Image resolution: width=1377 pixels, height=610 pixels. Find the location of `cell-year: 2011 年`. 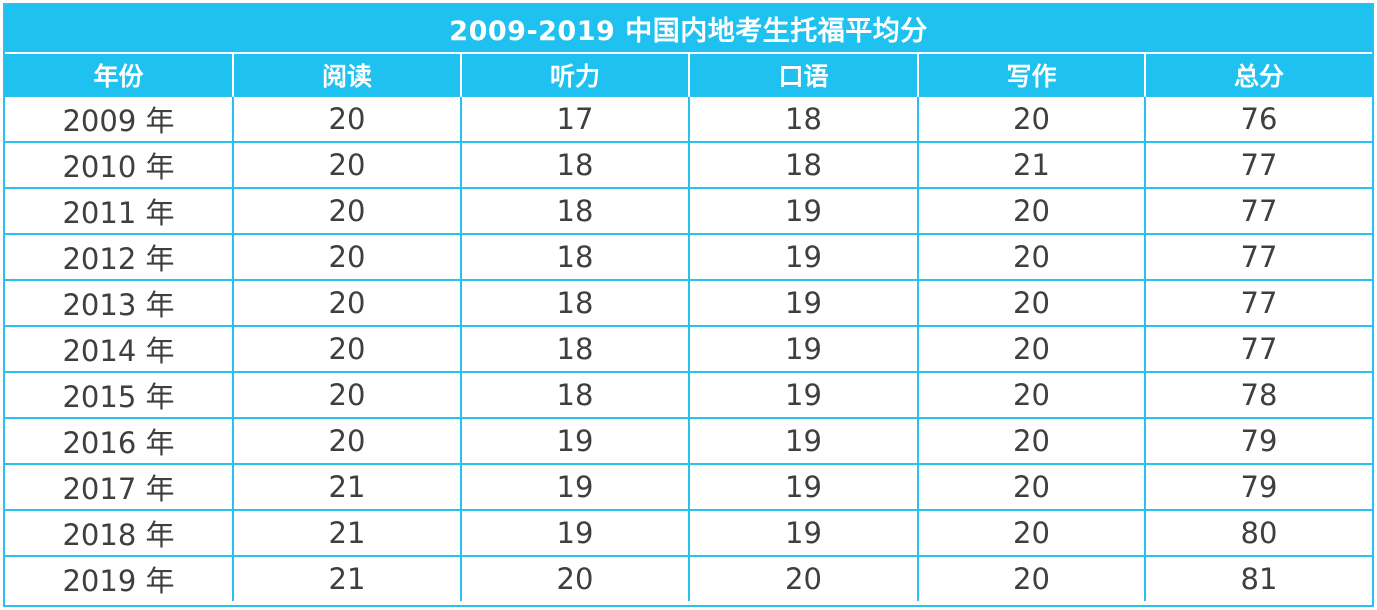

cell-year: 2011 年 is located at coordinates (119, 210).